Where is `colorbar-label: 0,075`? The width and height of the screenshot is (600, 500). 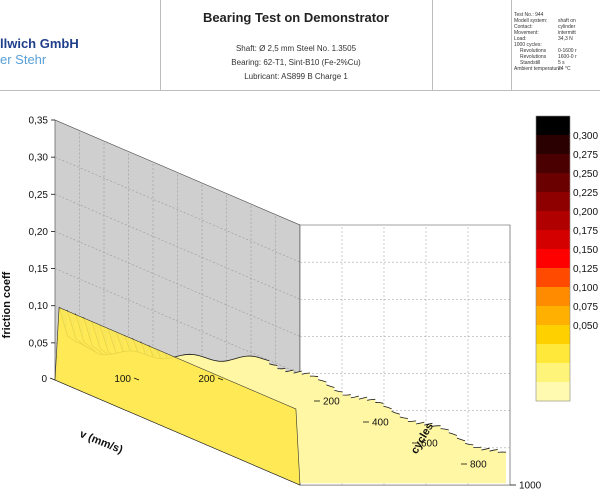
colorbar-label: 0,075 is located at coordinates (585, 307).